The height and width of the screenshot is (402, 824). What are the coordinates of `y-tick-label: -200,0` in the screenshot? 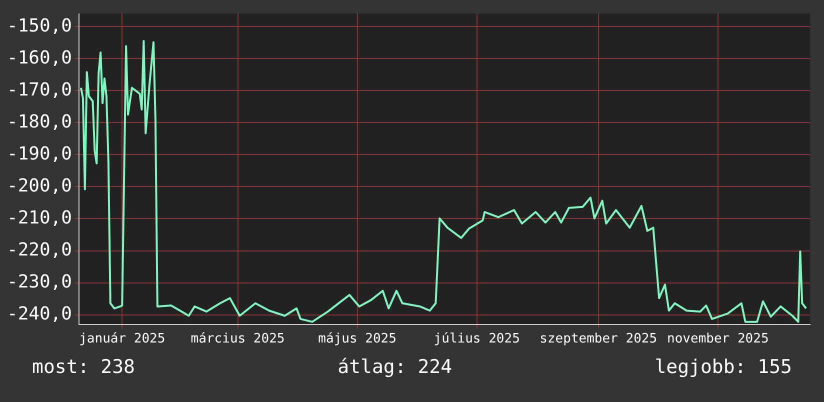 It's located at (39, 185).